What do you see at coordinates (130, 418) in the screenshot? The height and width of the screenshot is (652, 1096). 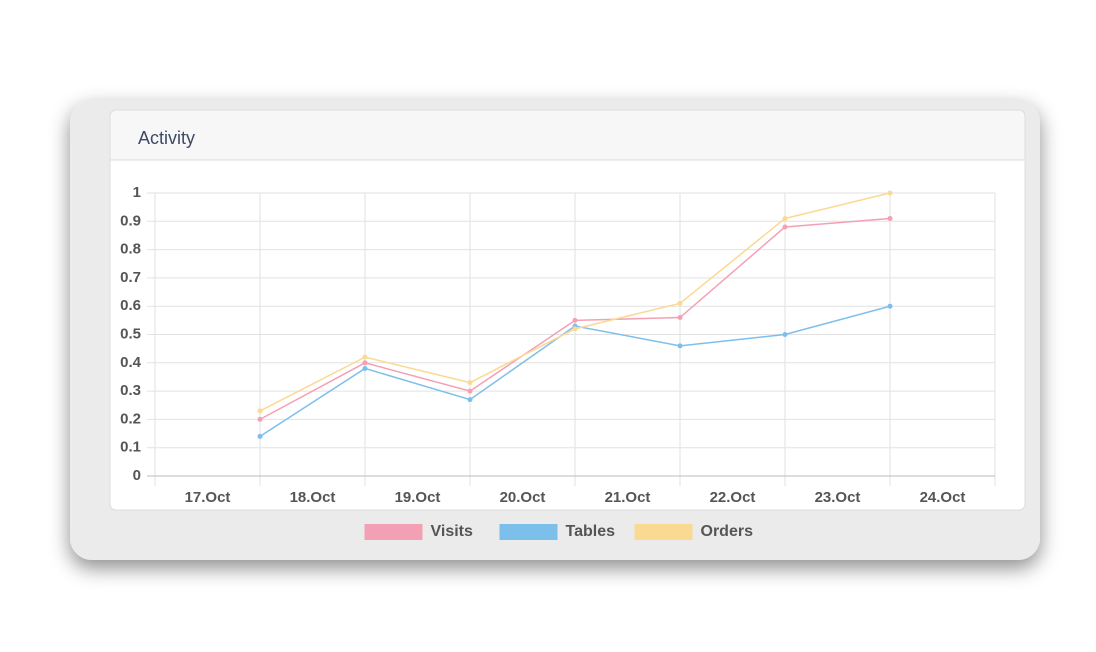 I see `y-tick-label: 0.2` at bounding box center [130, 418].